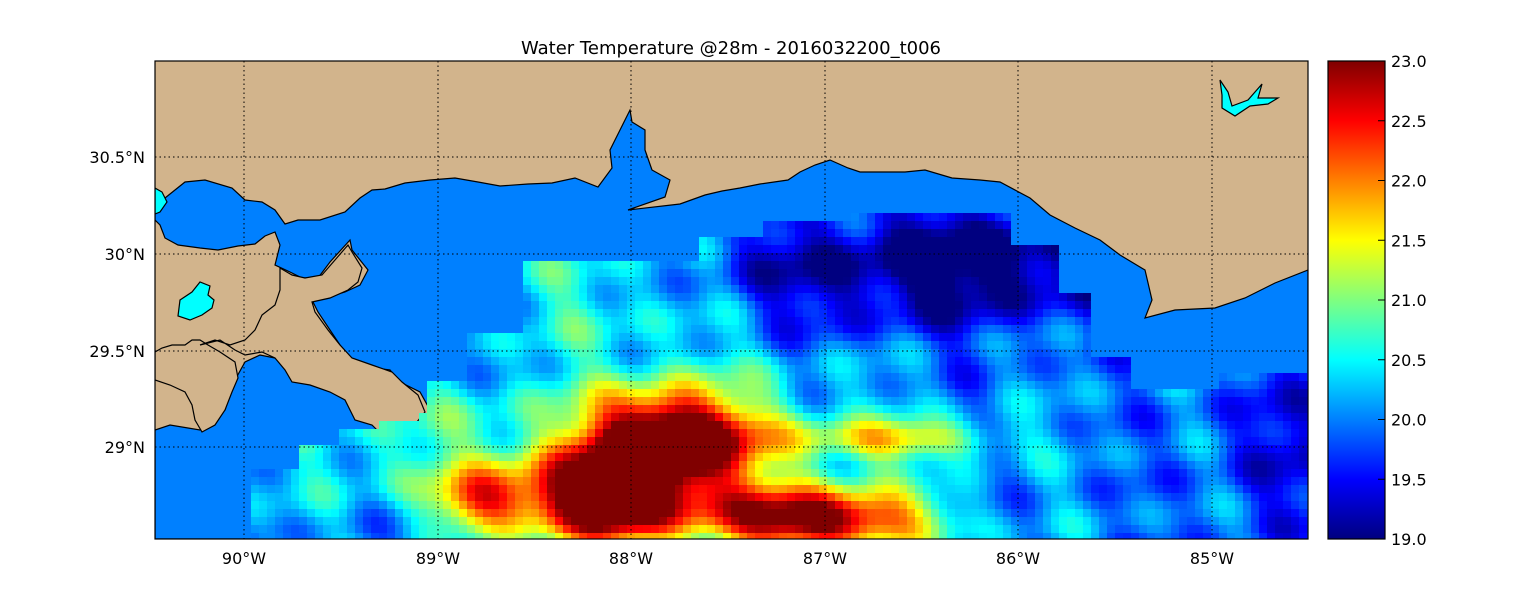 The height and width of the screenshot is (600, 1539). Describe the element at coordinates (631, 558) in the screenshot. I see `x-tick-label: 88°W` at that location.